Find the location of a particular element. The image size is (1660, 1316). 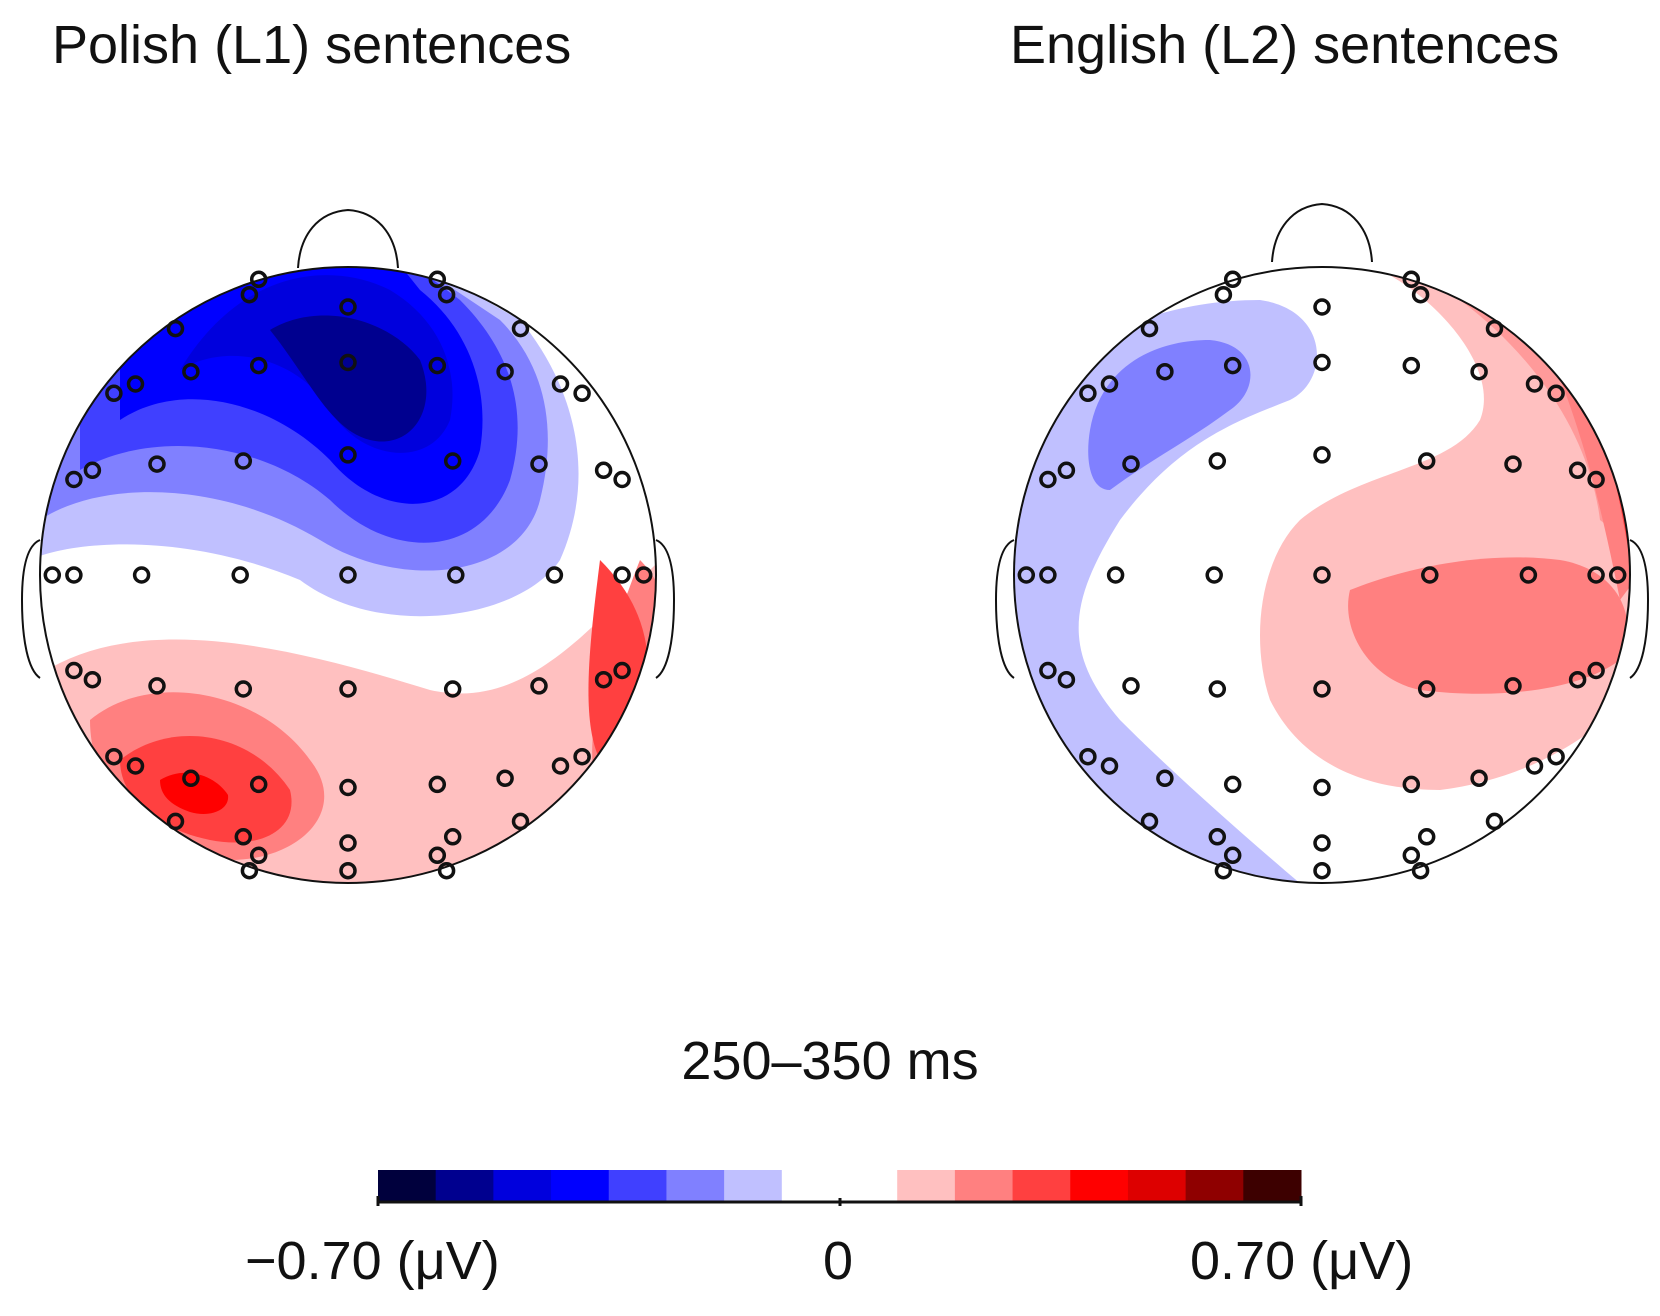

colorbar is located at coordinates (839, 1188).